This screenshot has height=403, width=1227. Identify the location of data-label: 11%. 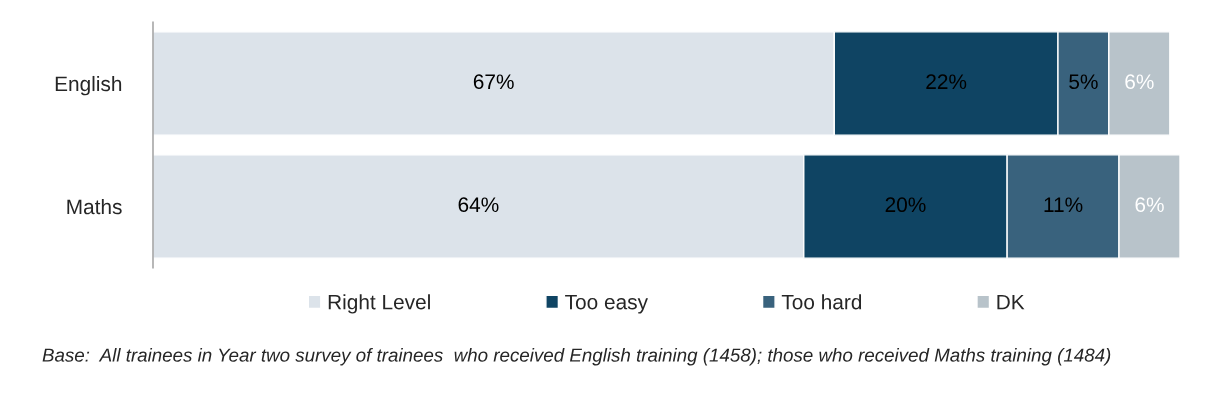
(1063, 205).